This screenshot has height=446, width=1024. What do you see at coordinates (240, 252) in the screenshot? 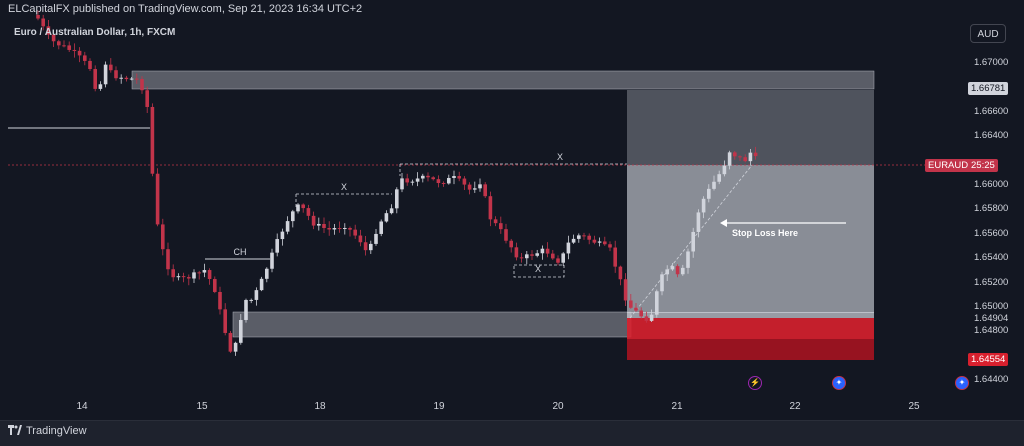
I see `ch-label: CH` at bounding box center [240, 252].